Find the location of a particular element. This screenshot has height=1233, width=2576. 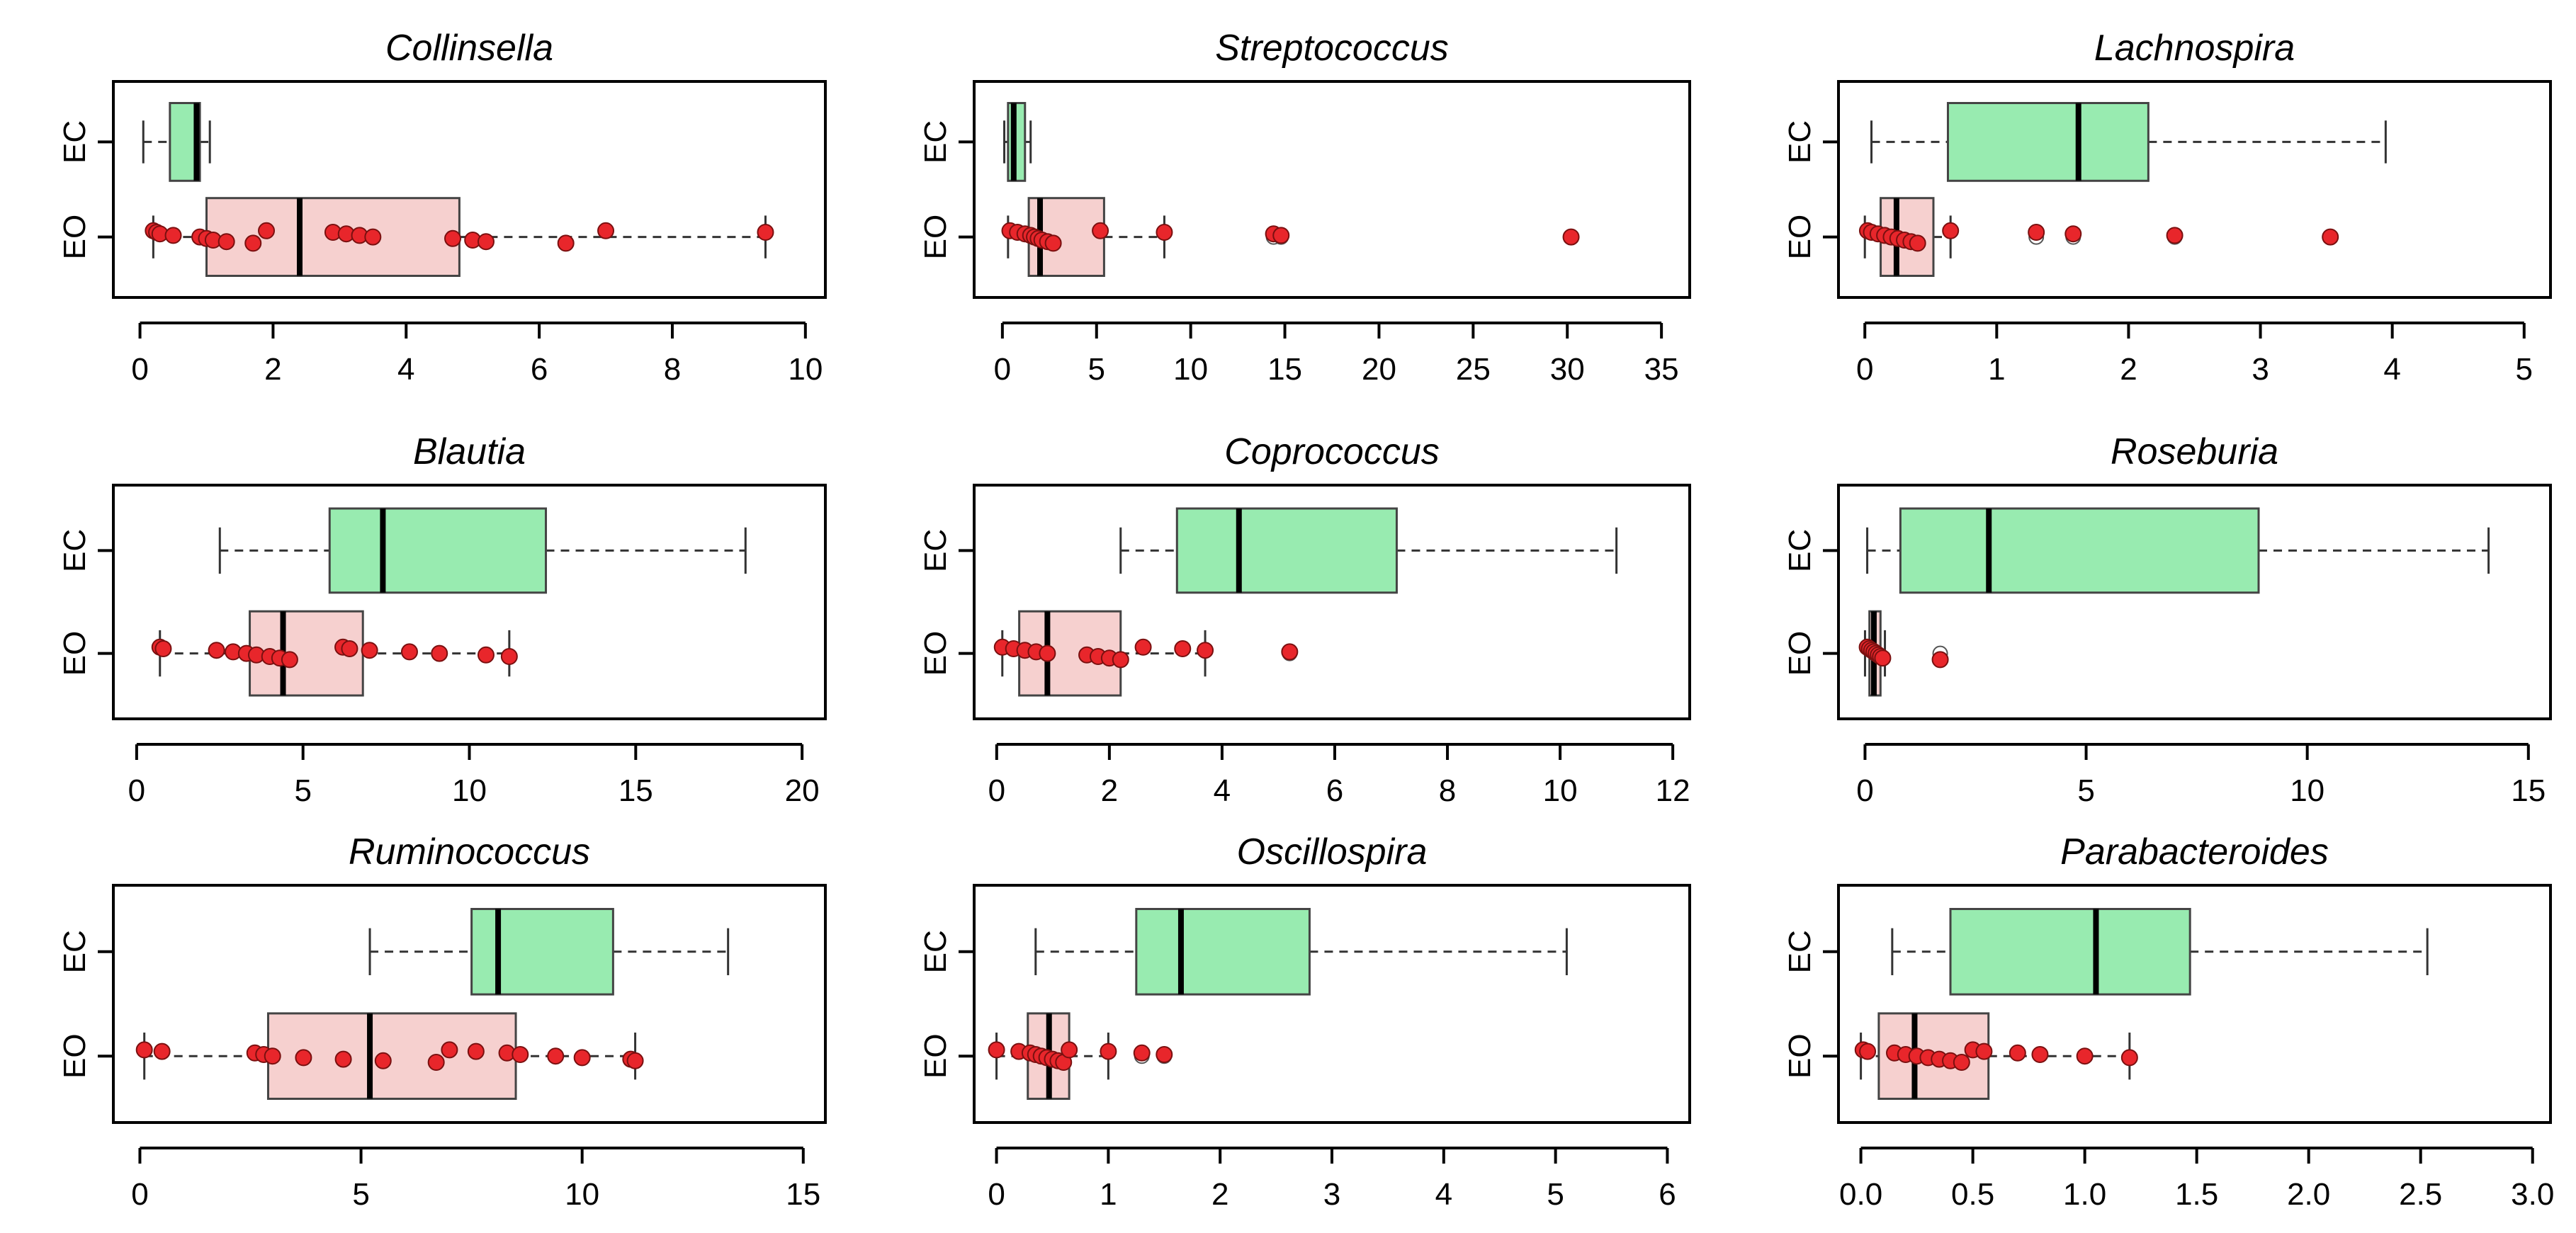

x-tick-label: 35 is located at coordinates (1661, 369).